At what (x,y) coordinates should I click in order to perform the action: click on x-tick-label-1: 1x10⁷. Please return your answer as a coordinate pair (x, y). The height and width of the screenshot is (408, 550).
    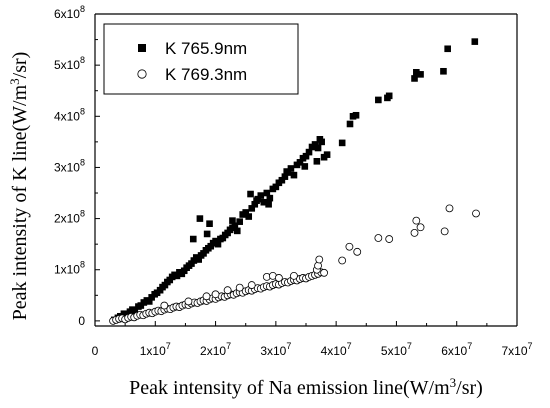
    Looking at the image, I should click on (155, 349).